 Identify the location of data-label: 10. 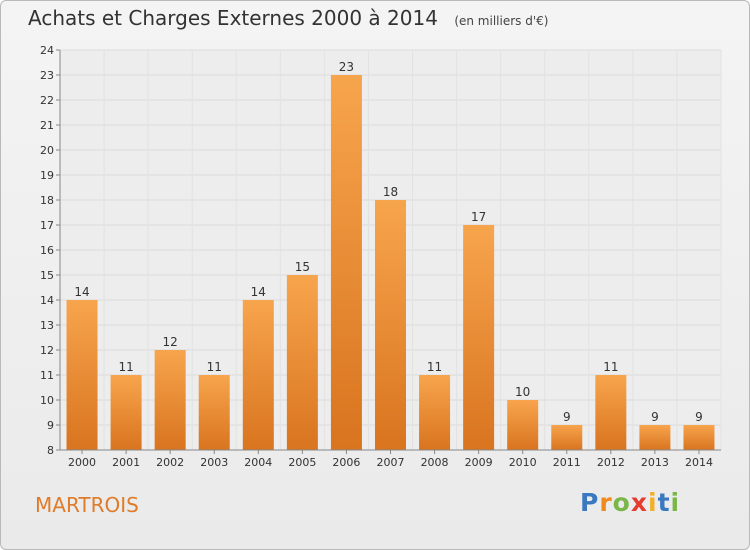
(522, 392).